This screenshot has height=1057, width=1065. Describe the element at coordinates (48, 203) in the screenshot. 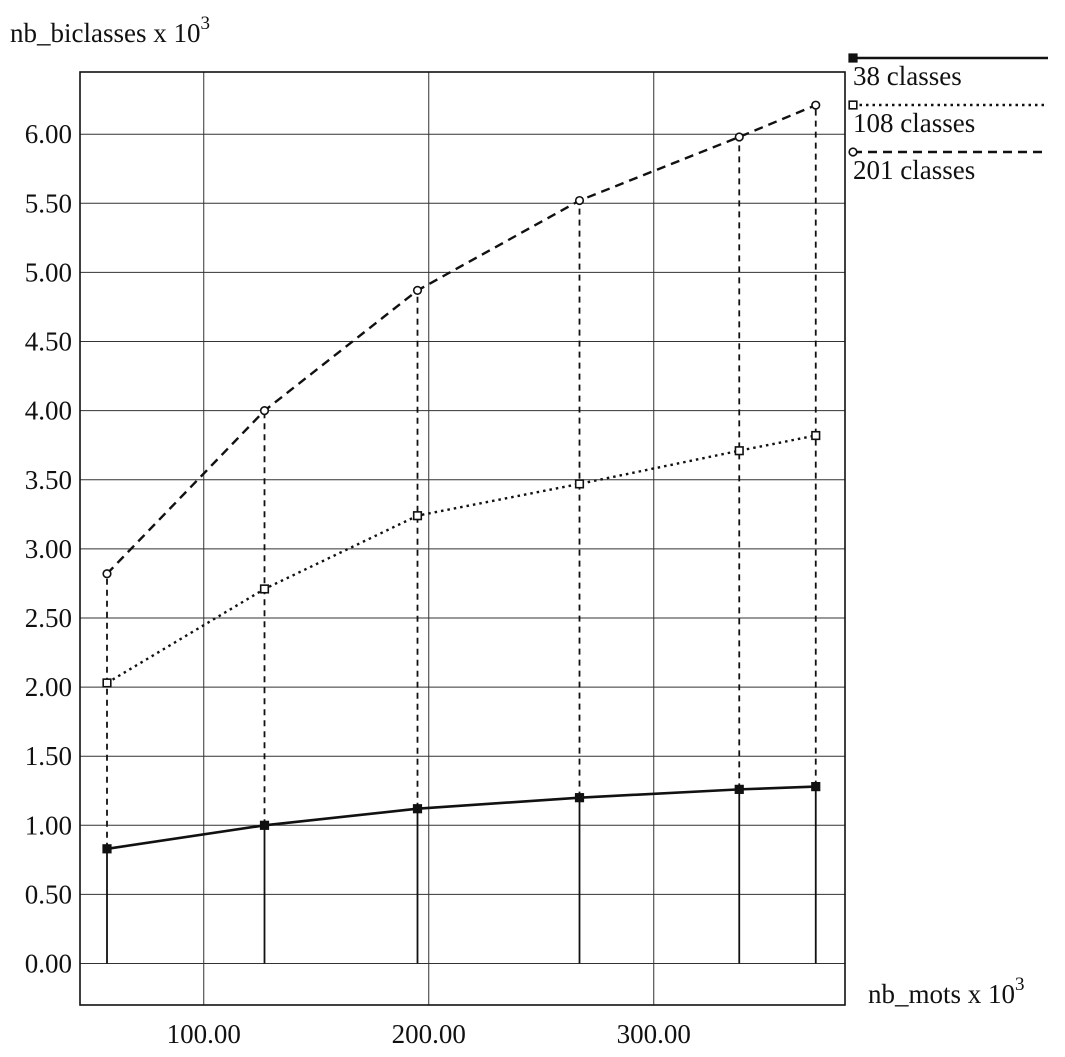

I see `y-tick-label: 5.50` at that location.